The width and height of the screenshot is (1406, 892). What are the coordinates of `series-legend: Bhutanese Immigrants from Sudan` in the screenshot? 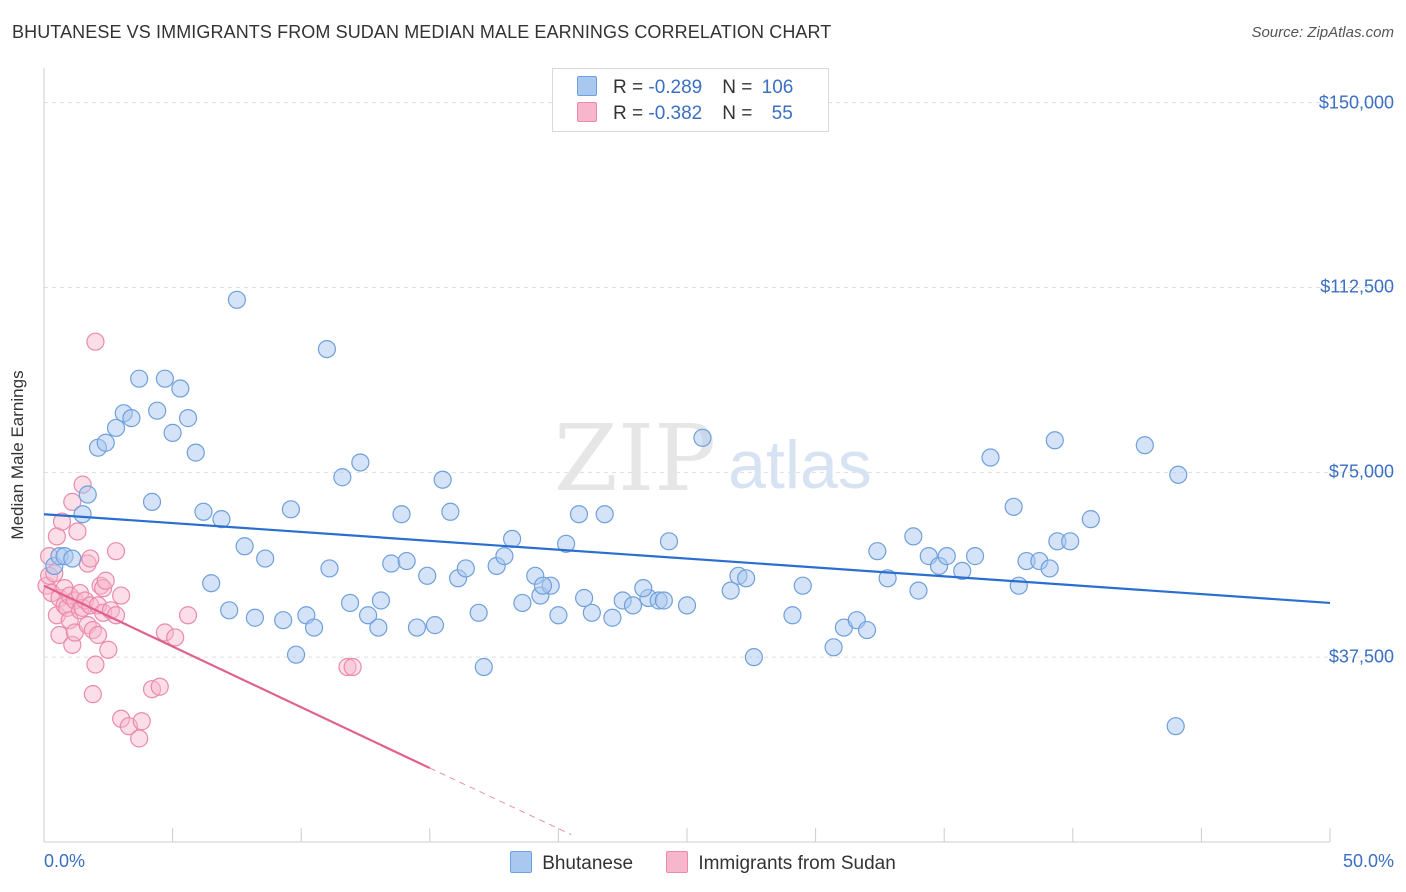 It's located at (703, 863).